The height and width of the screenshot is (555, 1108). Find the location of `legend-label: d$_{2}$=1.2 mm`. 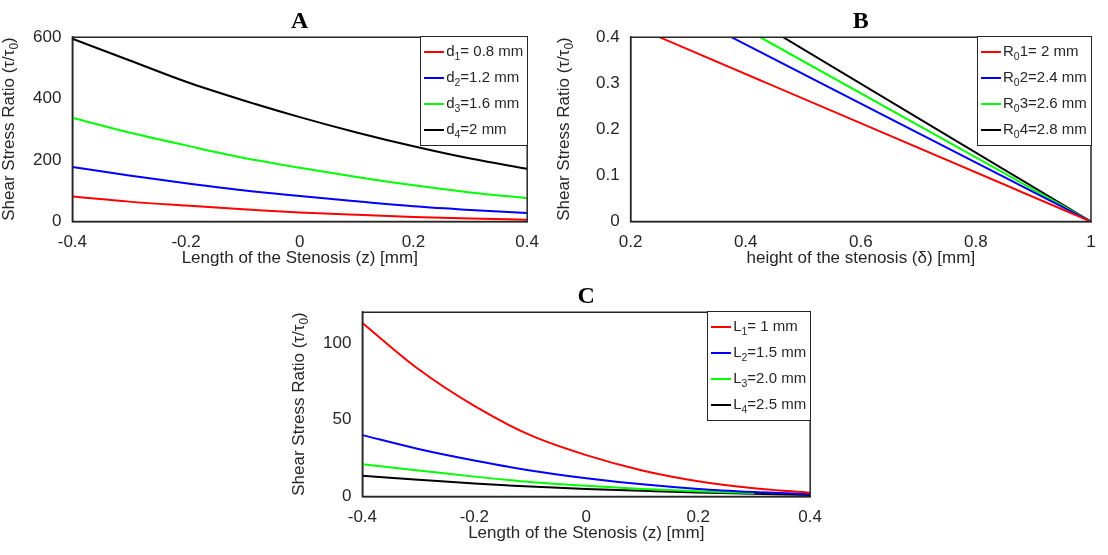

legend-label: d$_{2}$=1.2 mm is located at coordinates (483, 78).